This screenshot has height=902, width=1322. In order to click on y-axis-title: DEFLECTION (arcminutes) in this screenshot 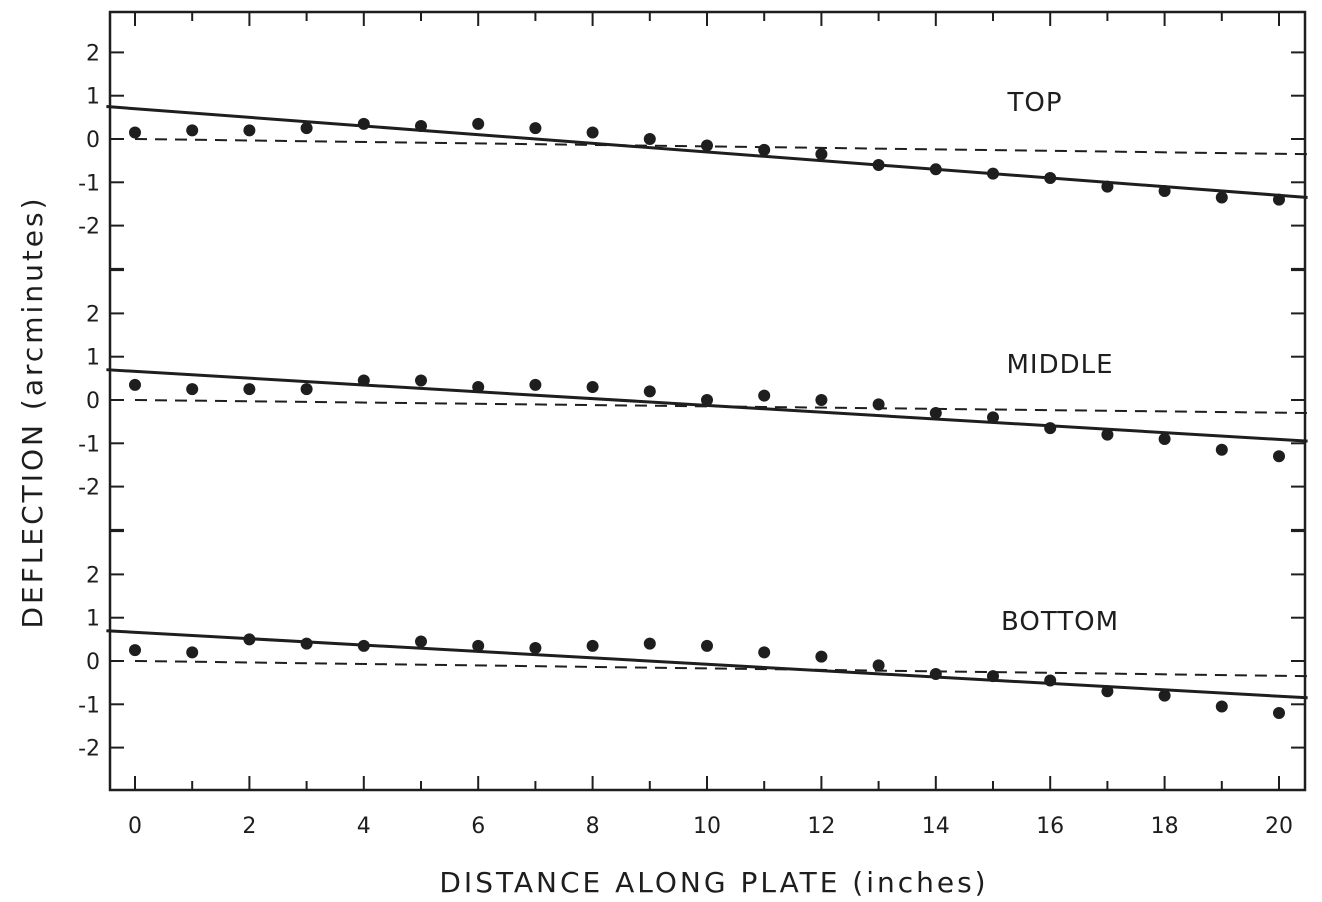, I will do `click(32, 411)`.